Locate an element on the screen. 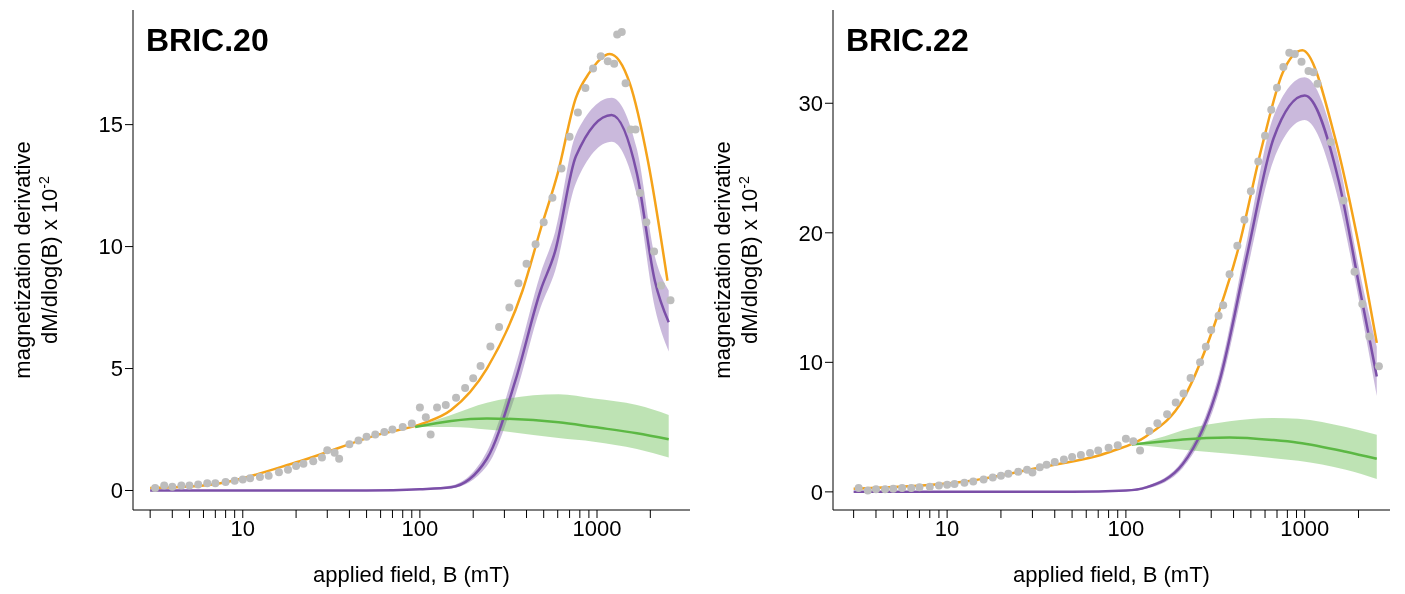  chart-title: BRIC.22 is located at coordinates (907, 40).